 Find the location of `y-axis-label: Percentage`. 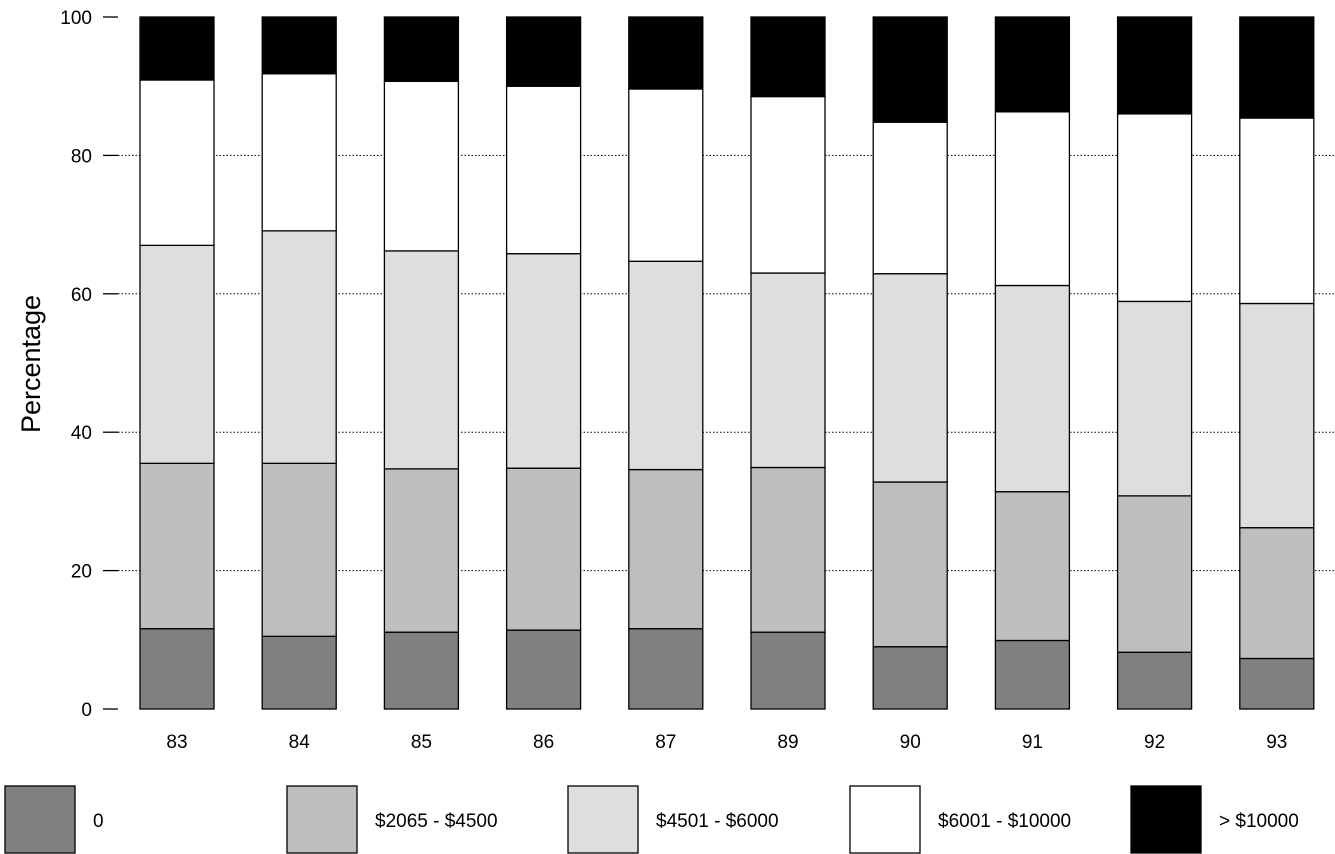

y-axis-label: Percentage is located at coordinates (31, 364).